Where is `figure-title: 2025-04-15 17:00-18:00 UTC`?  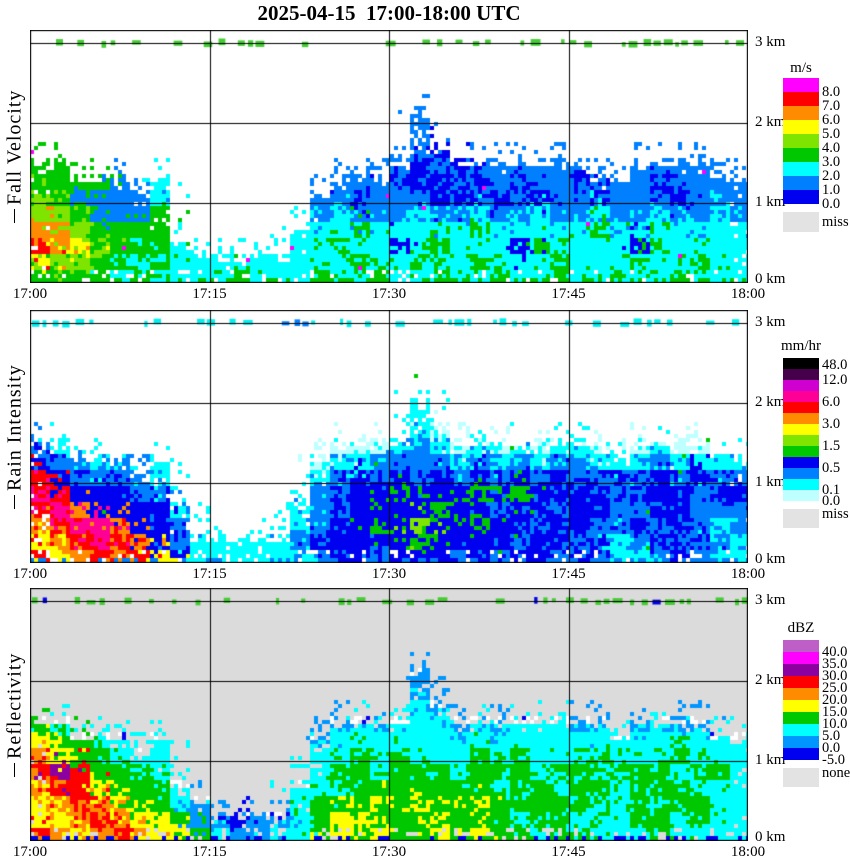 figure-title: 2025-04-15 17:00-18:00 UTC is located at coordinates (389, 13).